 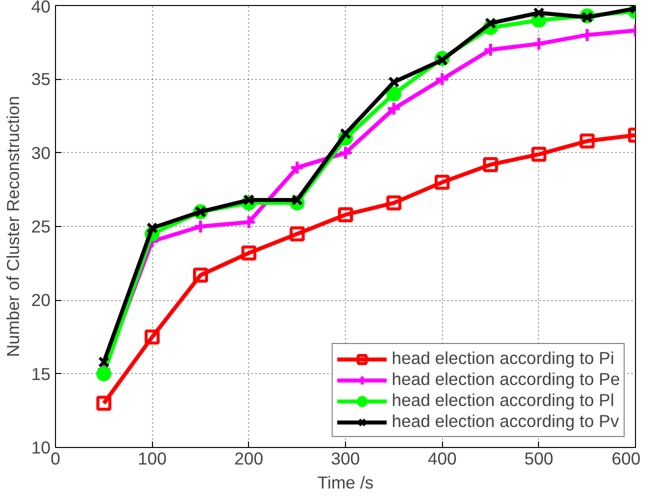 I want to click on y-tick-label: 30, so click(x=41, y=152).